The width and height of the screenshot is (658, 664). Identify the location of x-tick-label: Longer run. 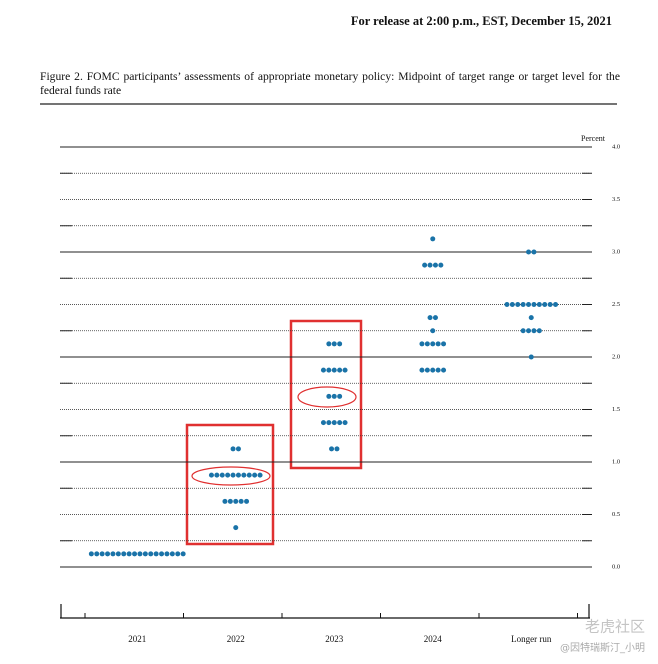
(531, 639).